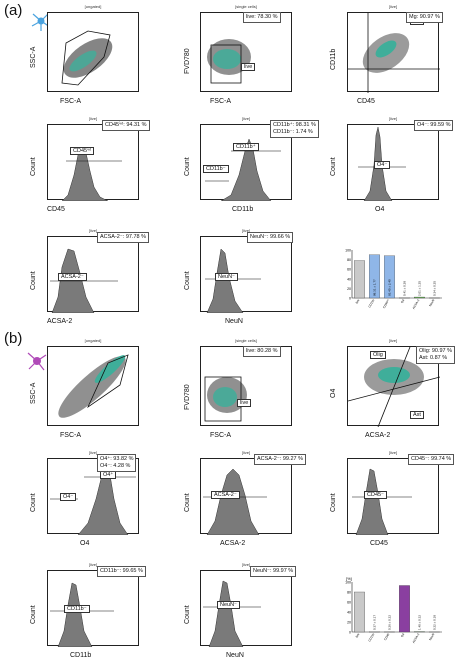 The image size is (474, 670). I want to click on b-scatter-fsc-fvd780: [single cells] live, so click(246, 382).